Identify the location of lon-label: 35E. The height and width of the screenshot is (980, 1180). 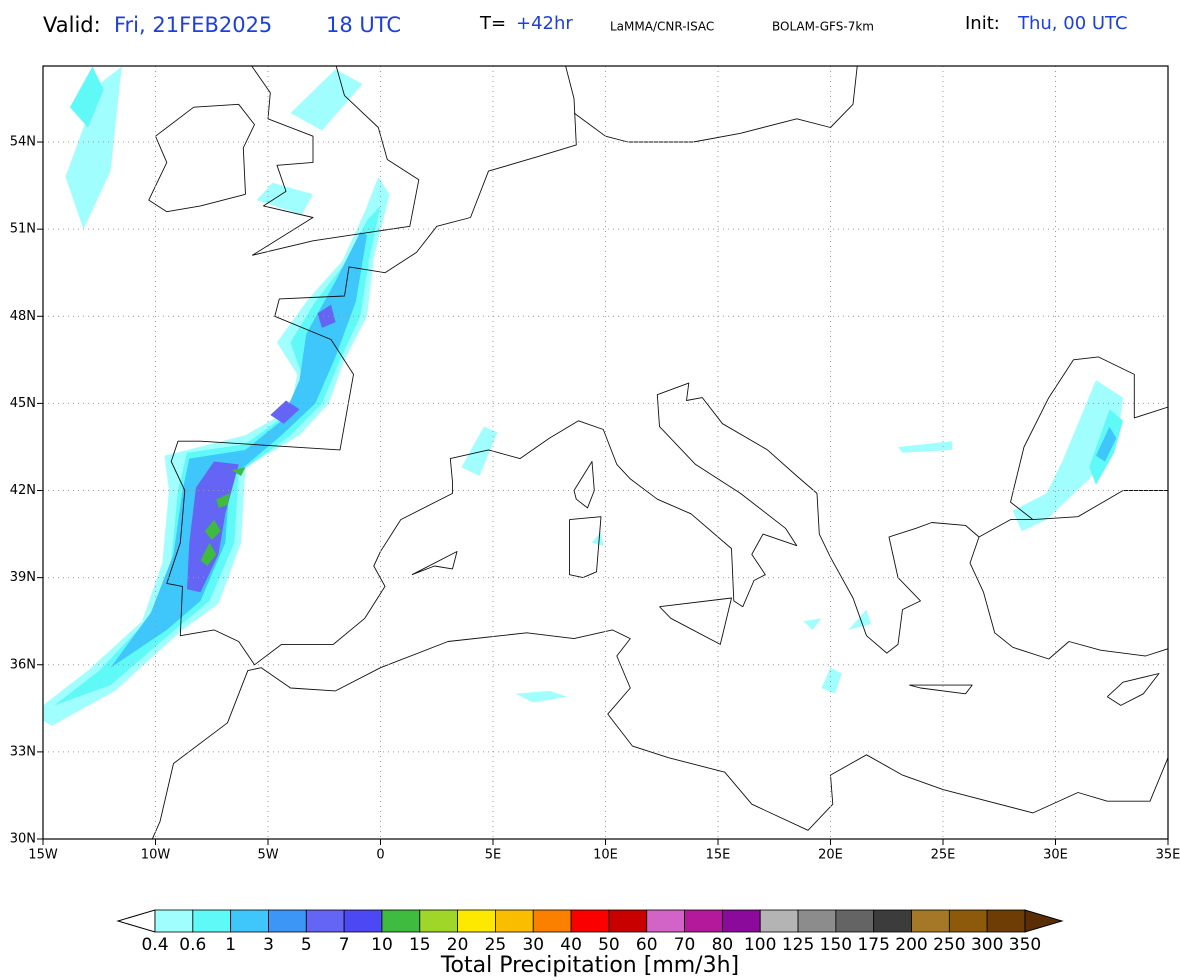
(1168, 855).